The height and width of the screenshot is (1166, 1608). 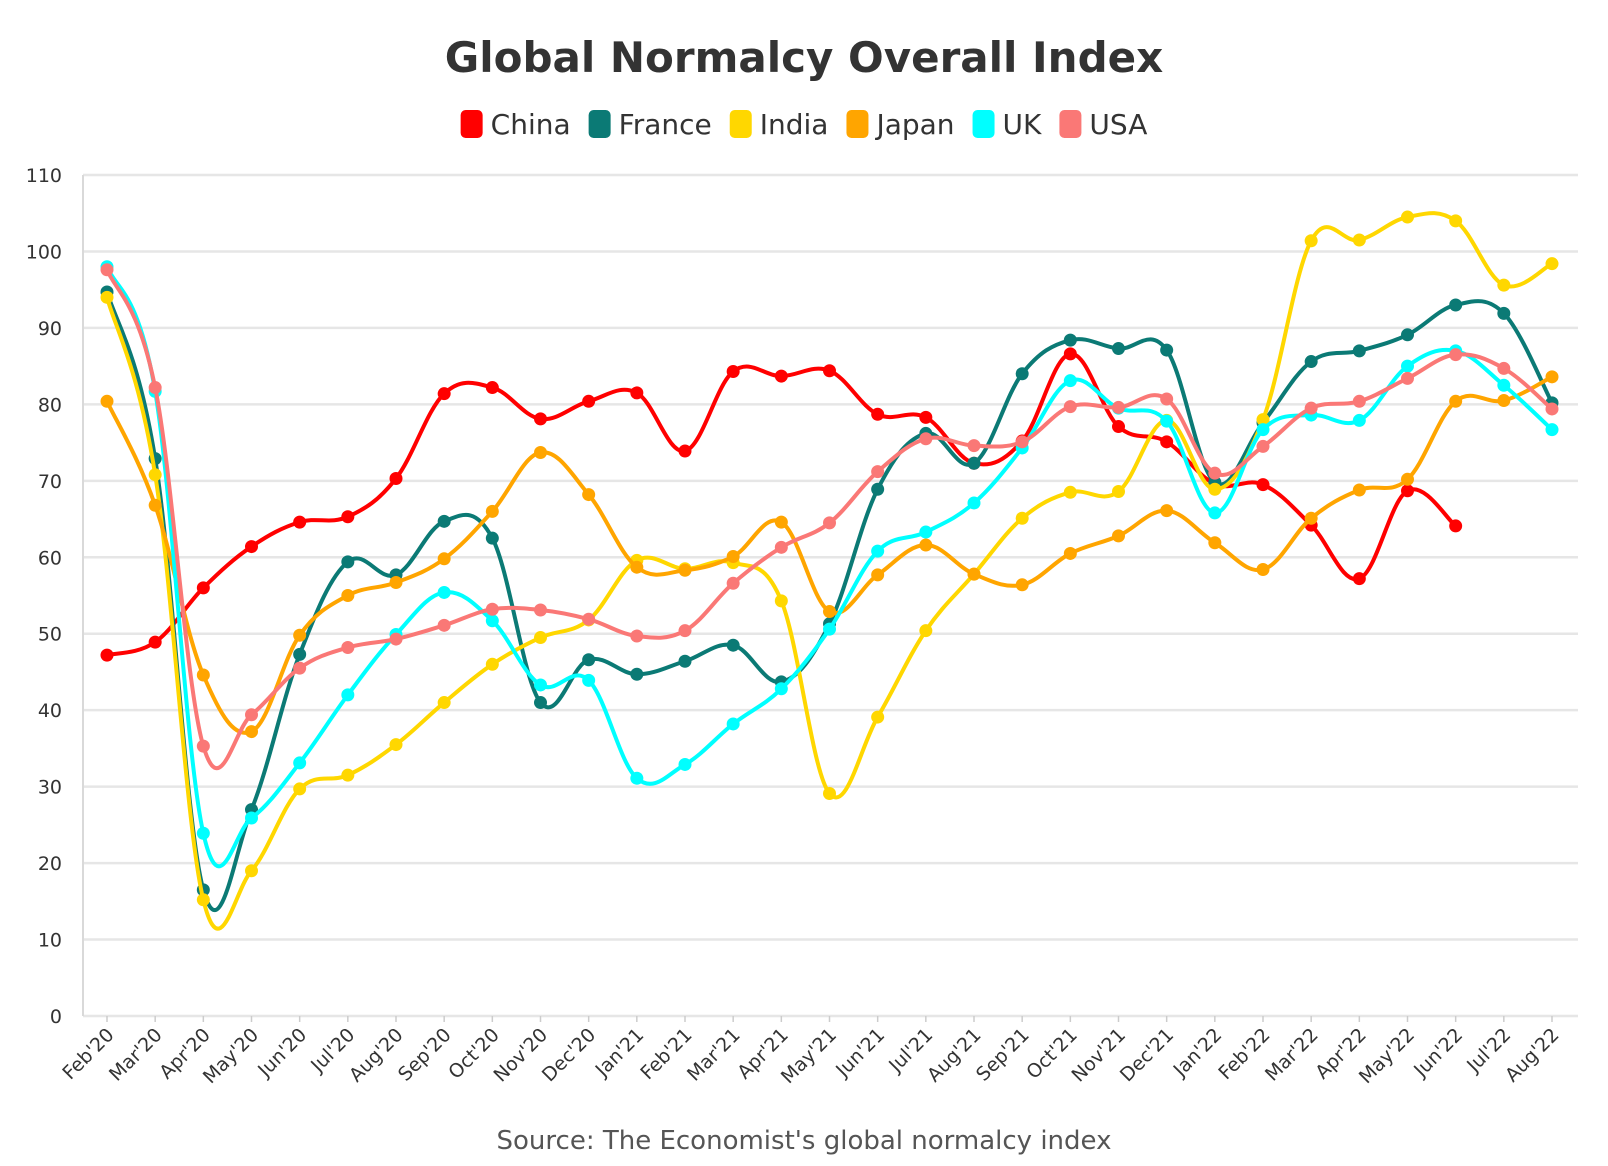 I want to click on legend-item: India, so click(x=779, y=124).